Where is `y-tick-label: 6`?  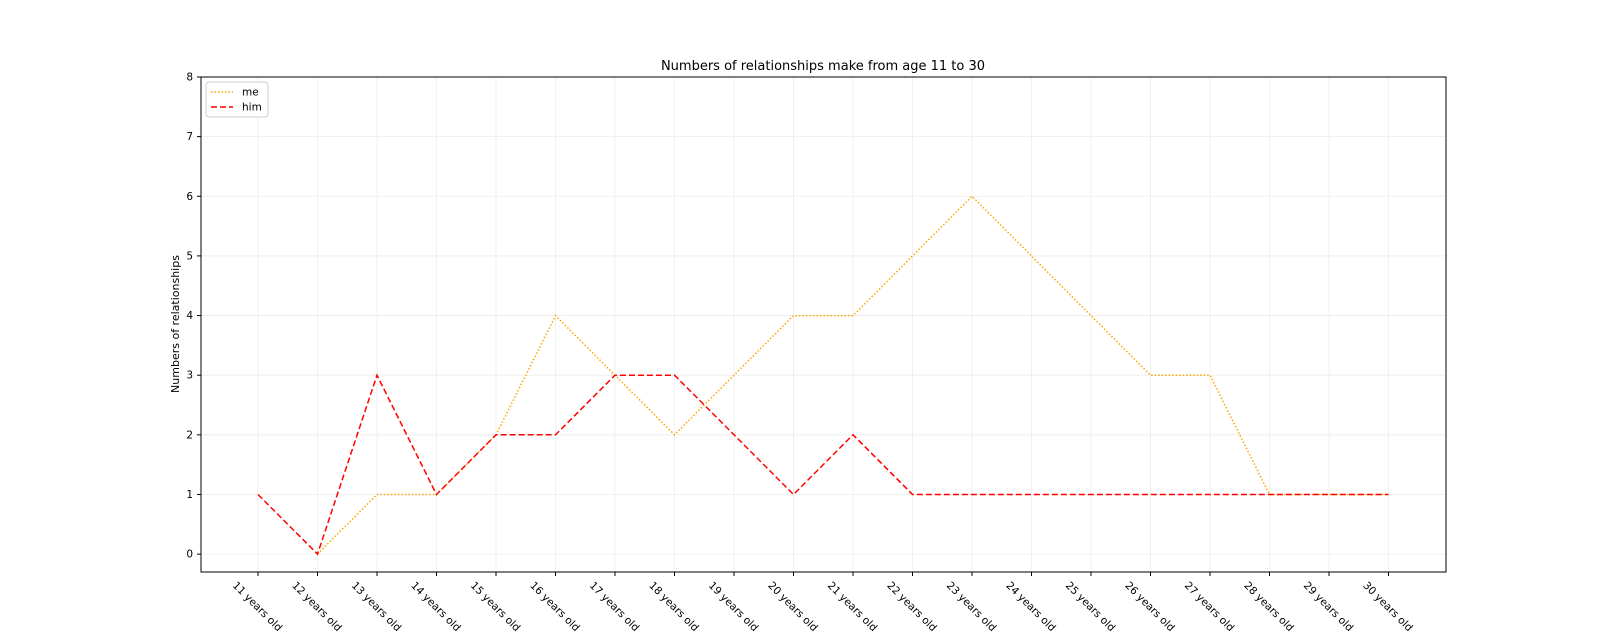
y-tick-label: 6 is located at coordinates (189, 197).